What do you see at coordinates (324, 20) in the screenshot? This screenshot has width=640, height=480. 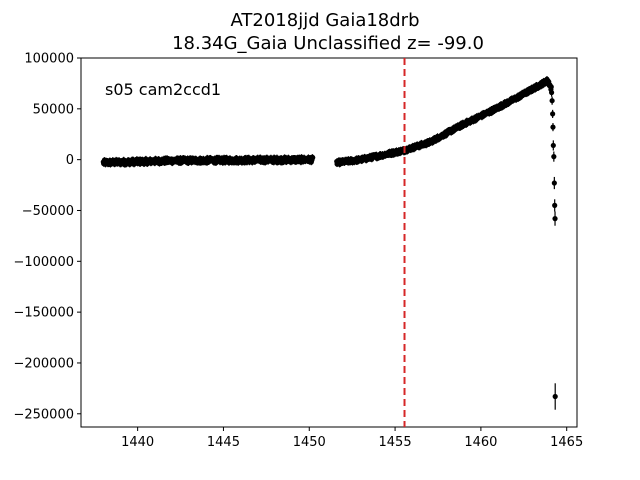 I see `chart-title-line1: AT2018jjd Gaia18drb` at bounding box center [324, 20].